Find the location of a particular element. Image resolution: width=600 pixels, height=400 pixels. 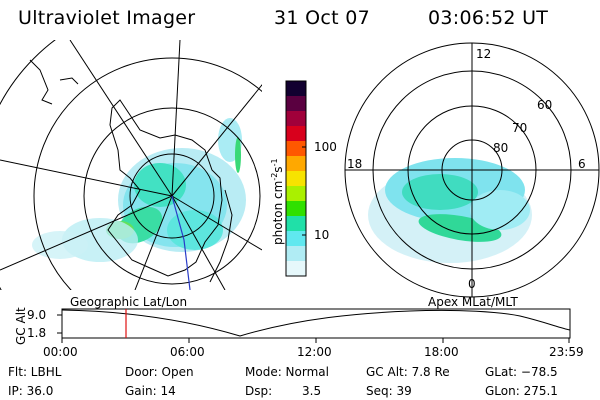

time-tick-4: 23:59 is located at coordinates (566, 352).